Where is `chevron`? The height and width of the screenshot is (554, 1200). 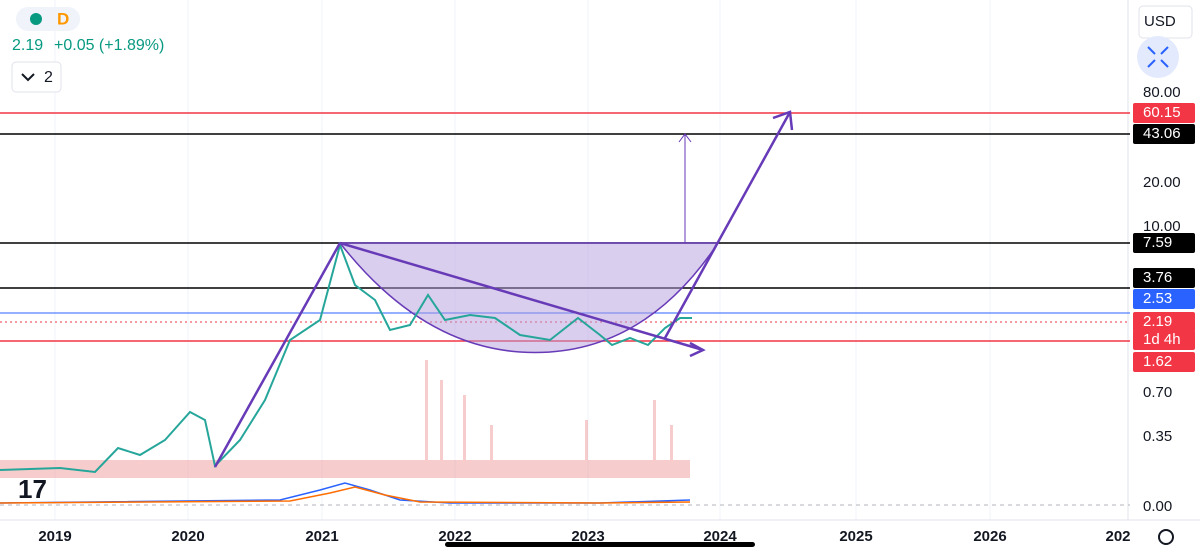 chevron is located at coordinates (28, 77).